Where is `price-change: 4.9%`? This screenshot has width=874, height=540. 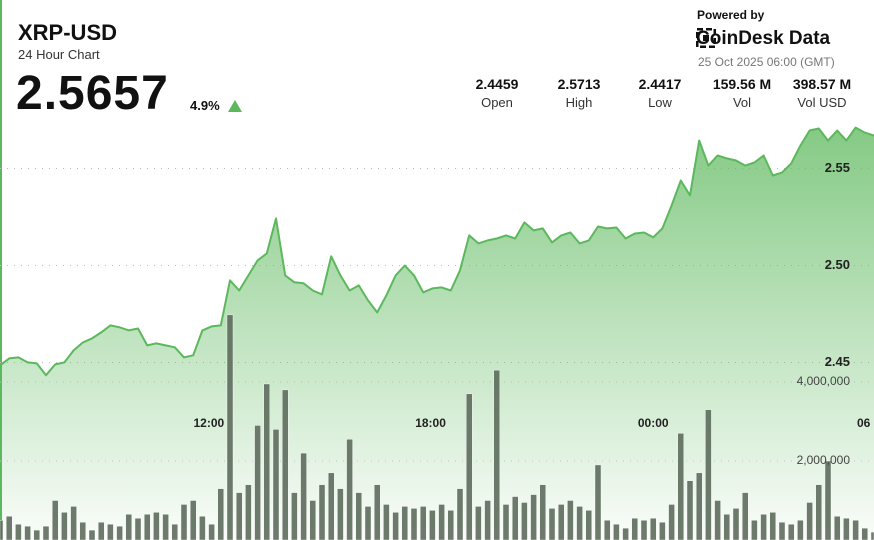 price-change: 4.9% is located at coordinates (205, 105).